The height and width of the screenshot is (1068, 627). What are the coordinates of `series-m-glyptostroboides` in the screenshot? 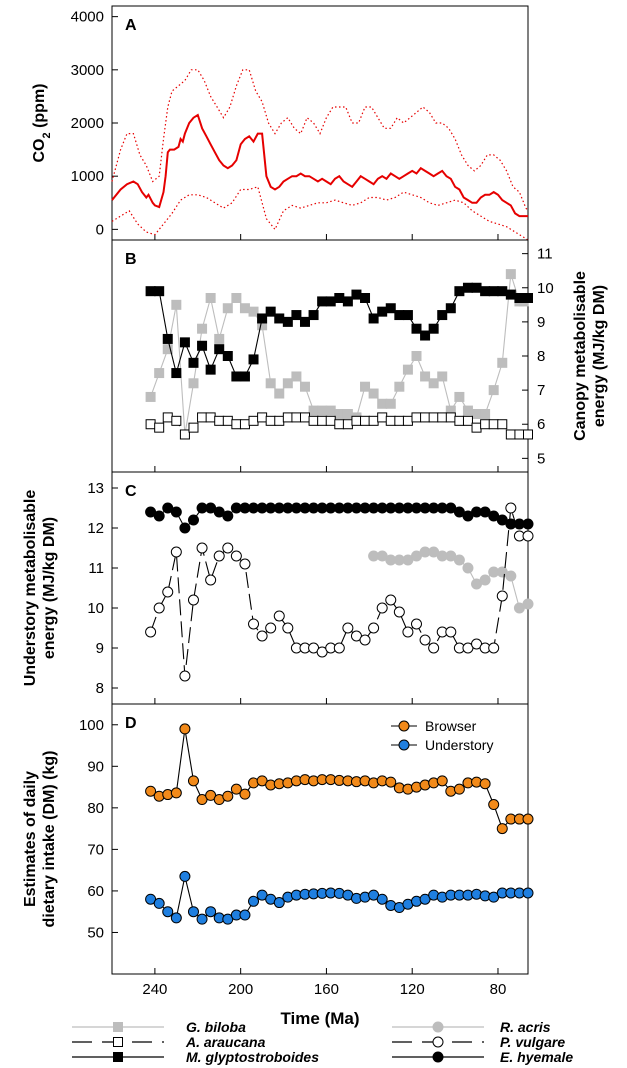 It's located at (339, 332).